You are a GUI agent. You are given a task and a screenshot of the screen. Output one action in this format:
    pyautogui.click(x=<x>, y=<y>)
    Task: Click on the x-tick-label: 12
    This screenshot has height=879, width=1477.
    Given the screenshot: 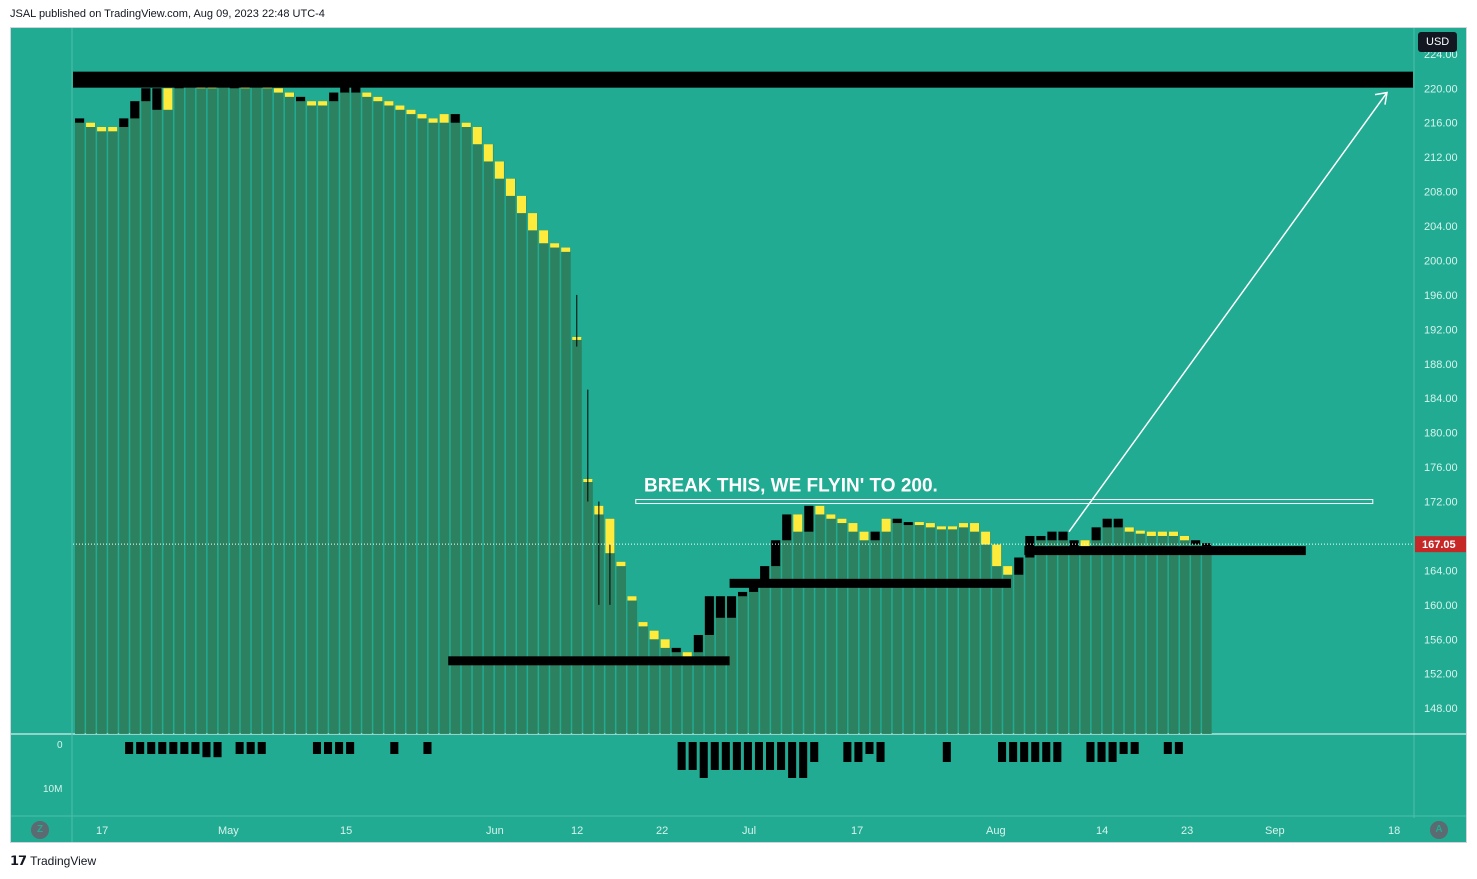 What is the action you would take?
    pyautogui.click(x=577, y=831)
    